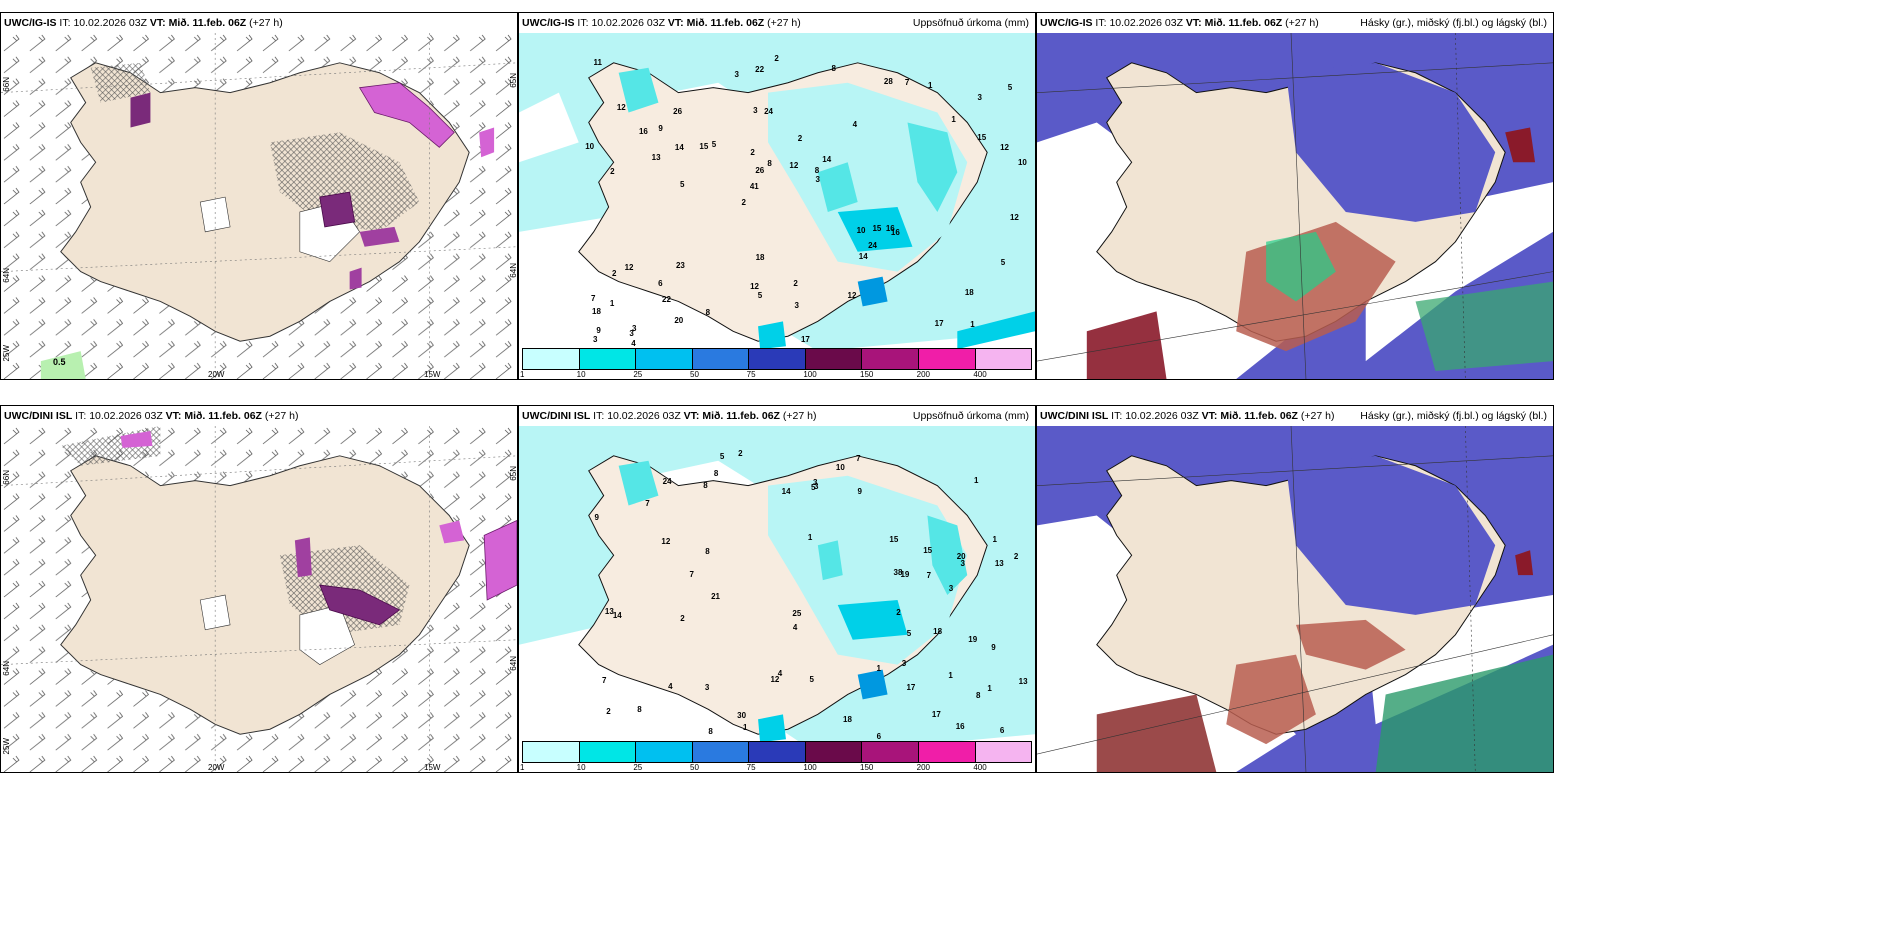  Describe the element at coordinates (797, 614) in the screenshot. I see `precip-value-label: 25` at that location.